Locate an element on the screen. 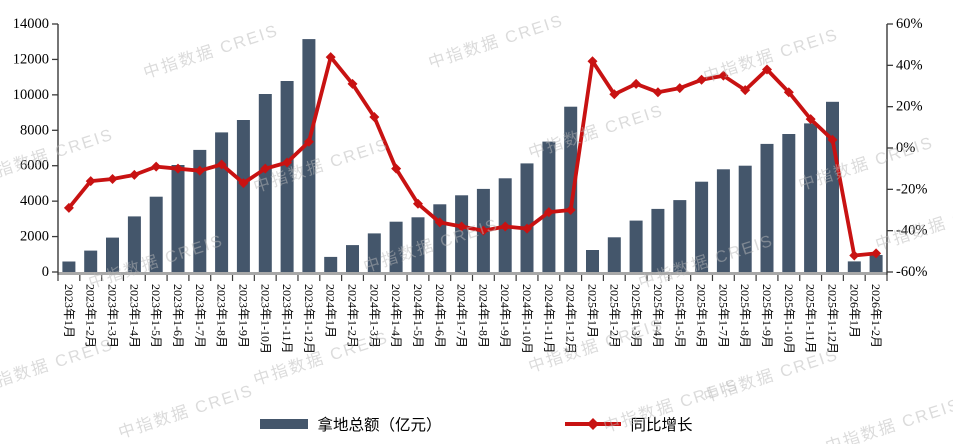  x-axis-category-label: 2023年1-5月 is located at coordinates (156, 316).